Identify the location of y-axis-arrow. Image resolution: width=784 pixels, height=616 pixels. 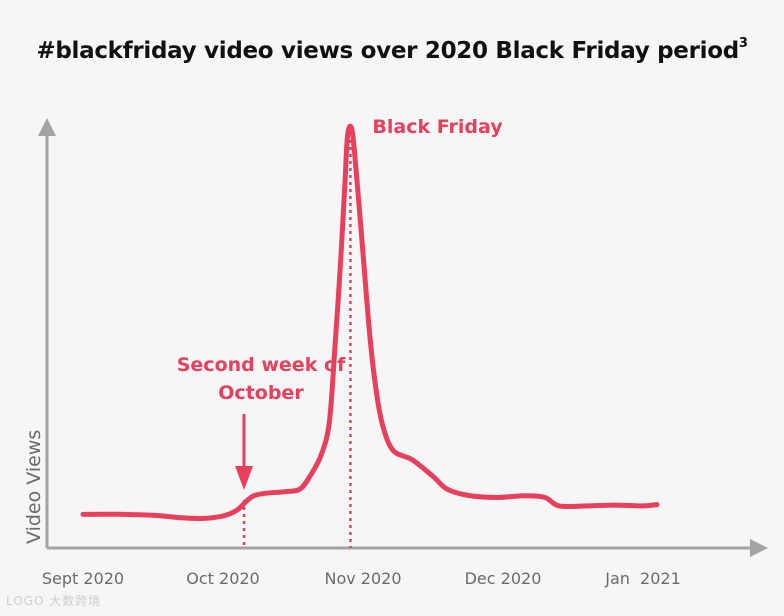
(47, 127).